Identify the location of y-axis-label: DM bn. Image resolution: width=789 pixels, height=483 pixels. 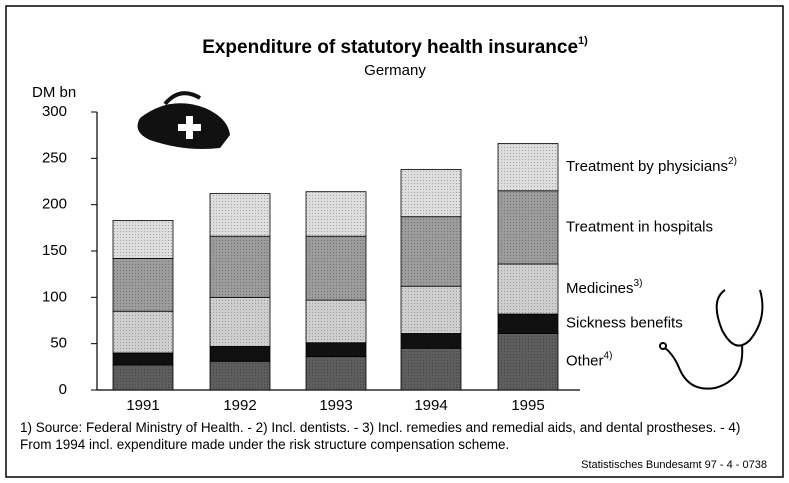
(54, 92).